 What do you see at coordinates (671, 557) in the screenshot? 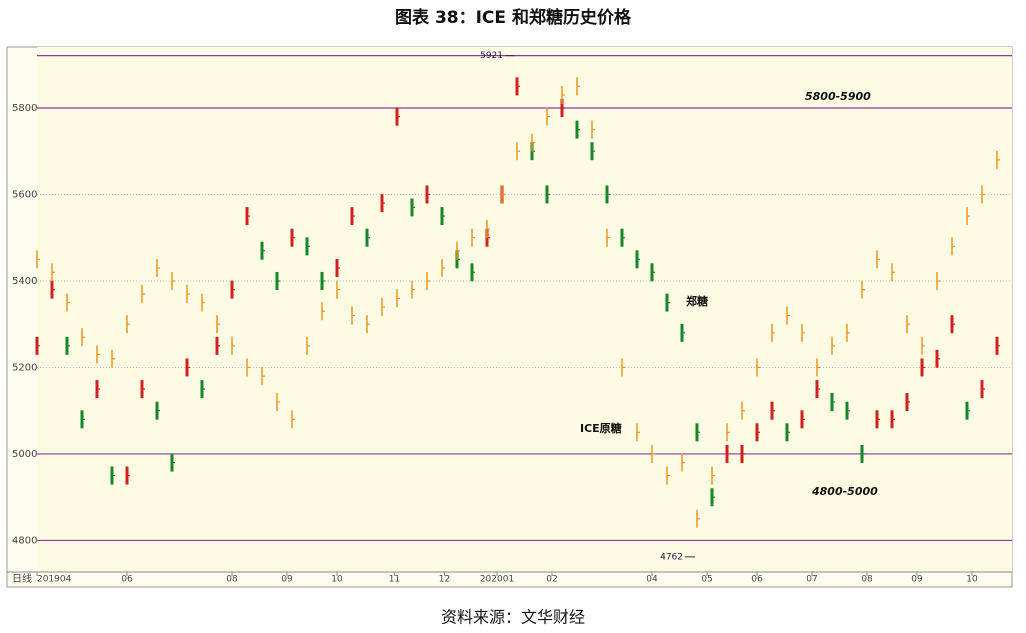
I see `extreme-label: 4762` at bounding box center [671, 557].